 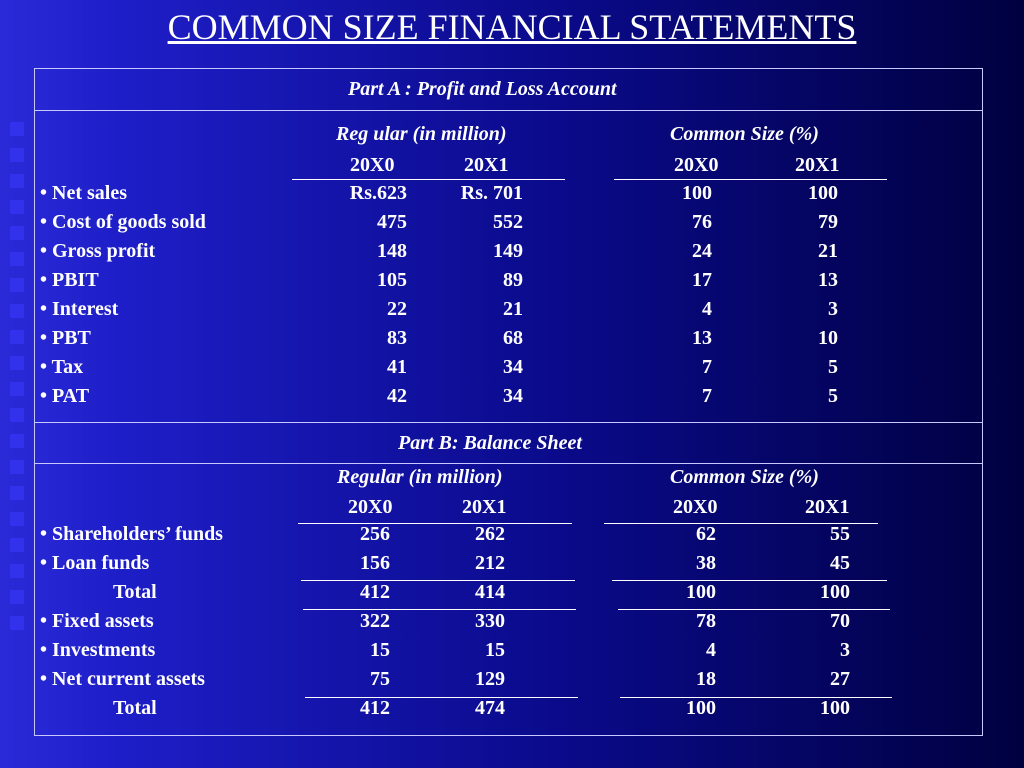 What do you see at coordinates (65, 396) in the screenshot?
I see `row-label: • PAT` at bounding box center [65, 396].